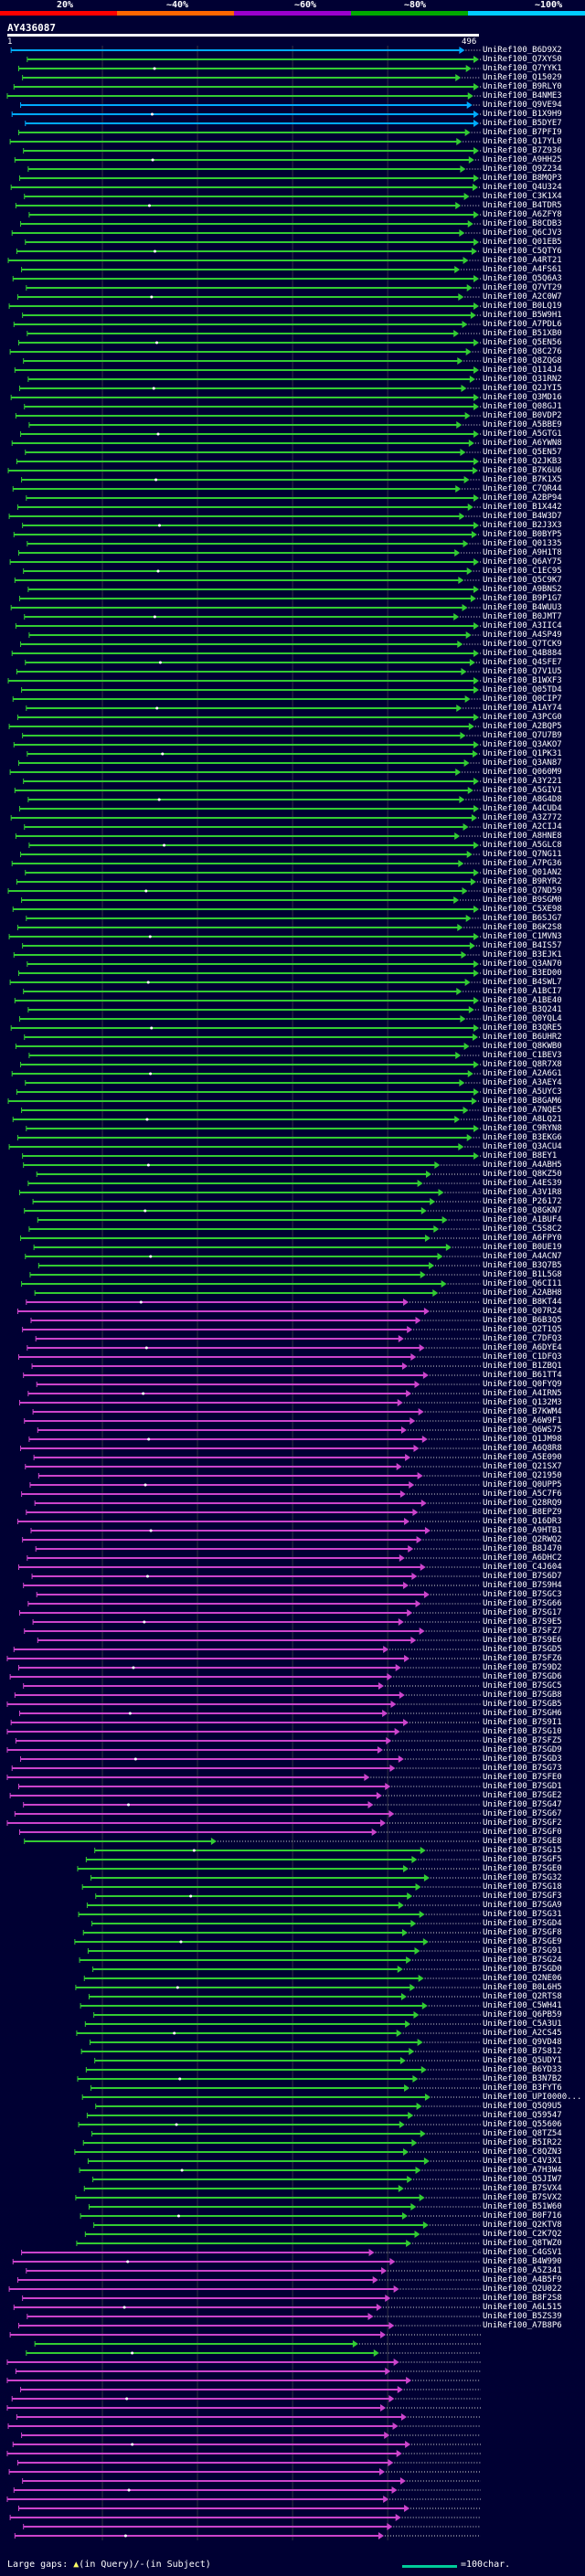 The width and height of the screenshot is (585, 2576). I want to click on hit-label: UniRef100_B8CDB3, so click(522, 223).